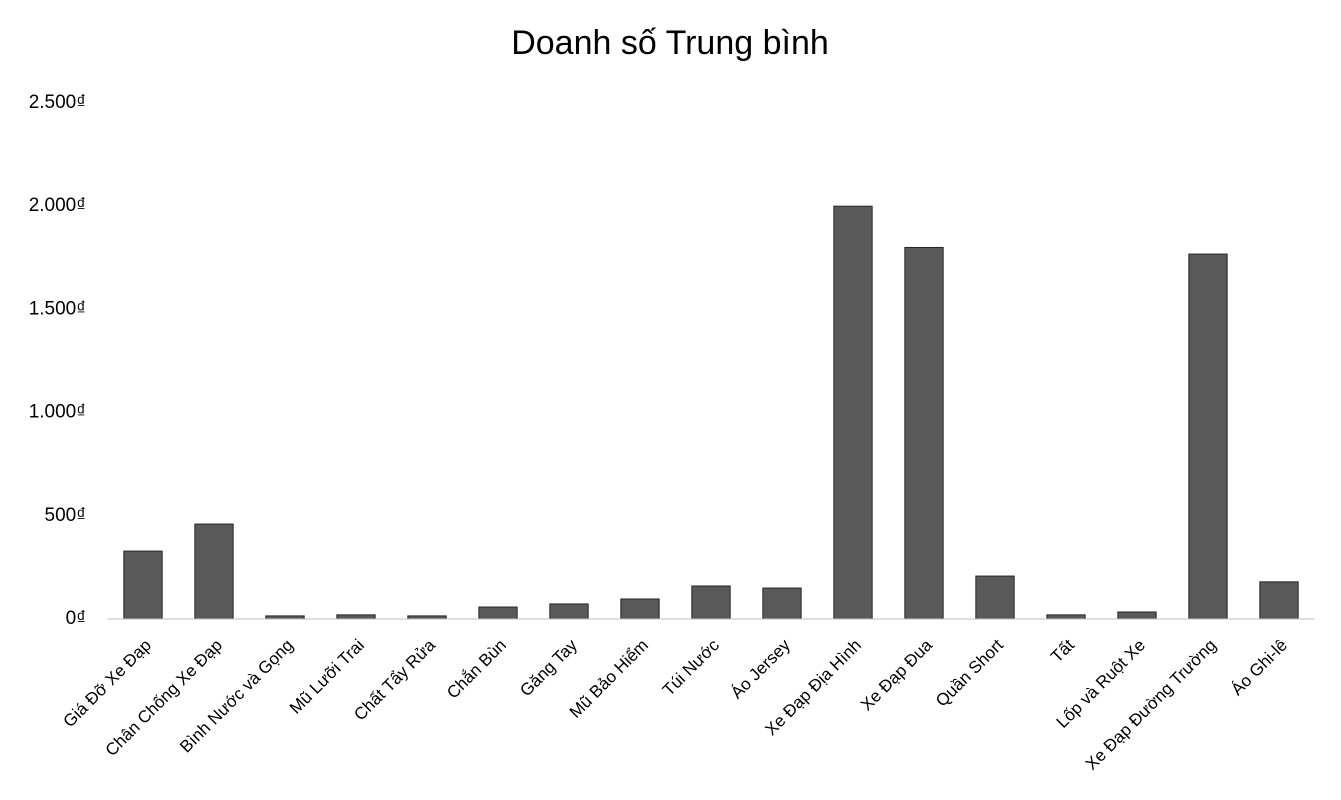 Image resolution: width=1341 pixels, height=800 pixels. I want to click on y-tick-label: 2.500₫, so click(57, 102).